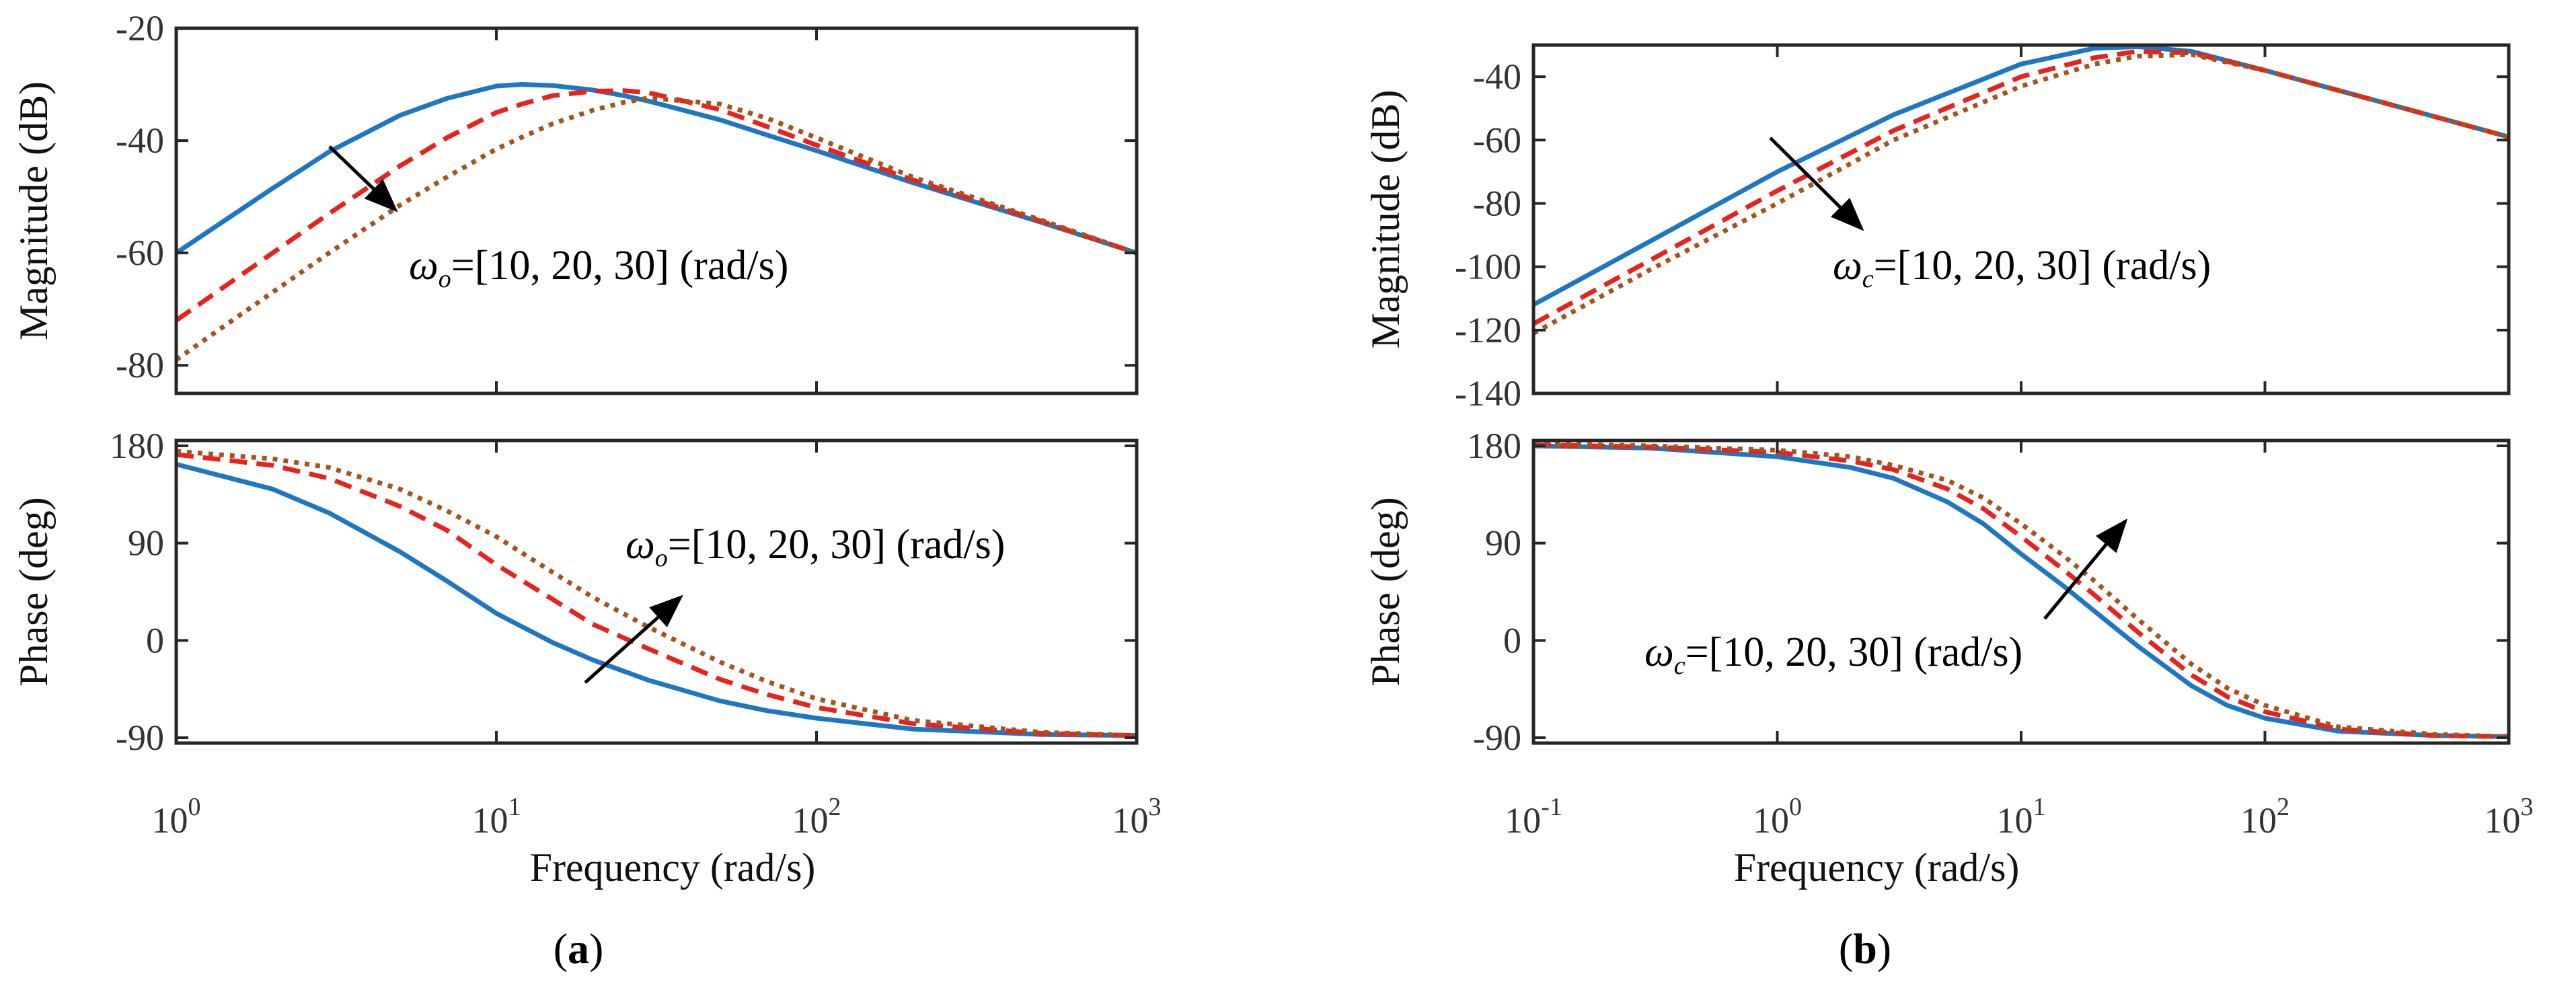 The height and width of the screenshot is (1002, 2576). Describe the element at coordinates (579, 948) in the screenshot. I see `panel-label: (a)` at that location.